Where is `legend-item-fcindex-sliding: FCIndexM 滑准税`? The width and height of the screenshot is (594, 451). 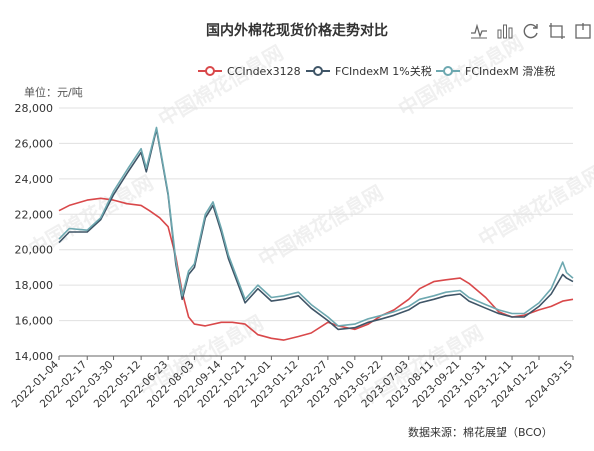
legend-item-fcindex-sliding: FCIndexM 滑准税 is located at coordinates (495, 71).